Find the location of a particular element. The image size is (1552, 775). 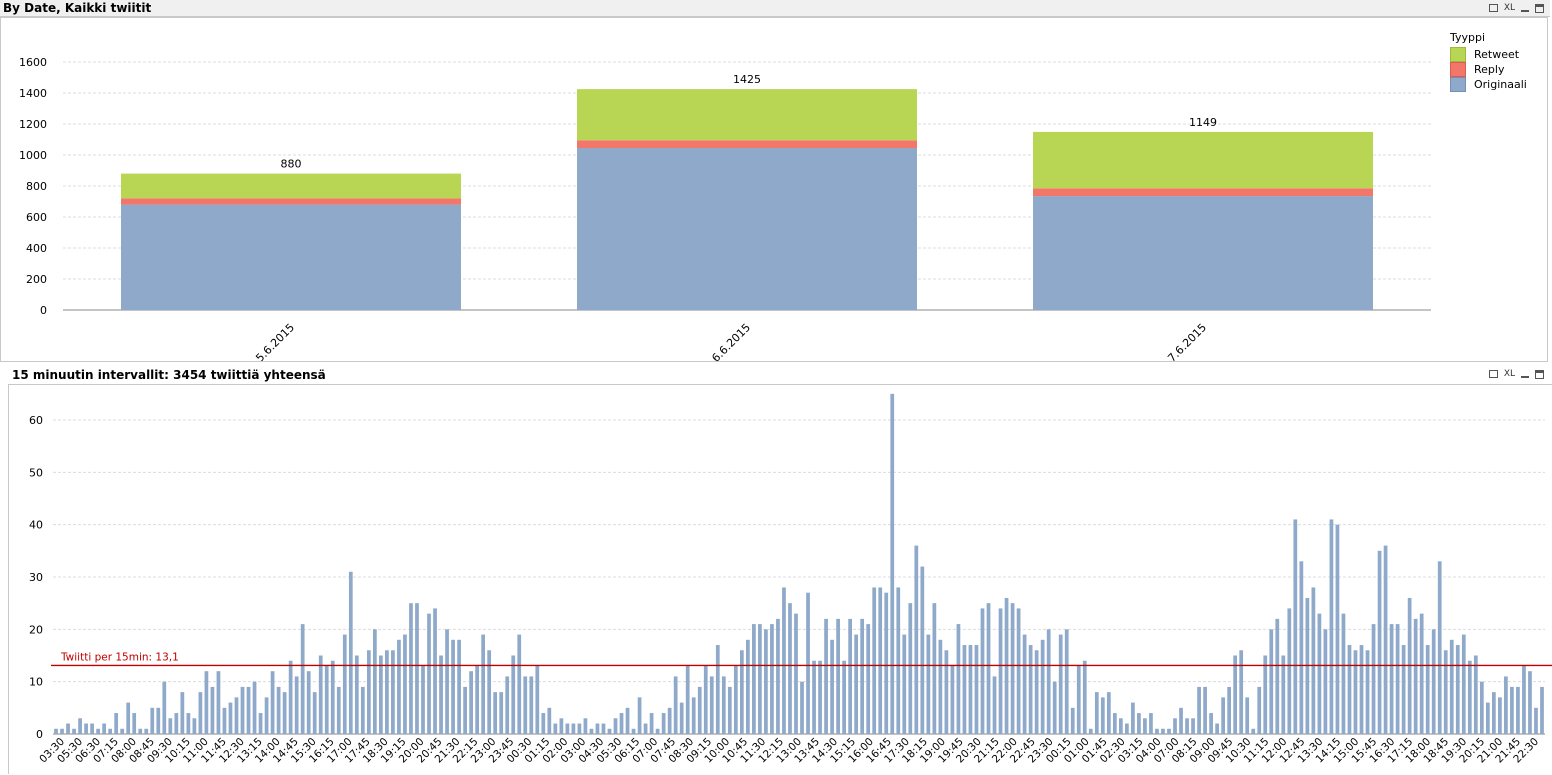

legend-label: Reply is located at coordinates (1489, 69).